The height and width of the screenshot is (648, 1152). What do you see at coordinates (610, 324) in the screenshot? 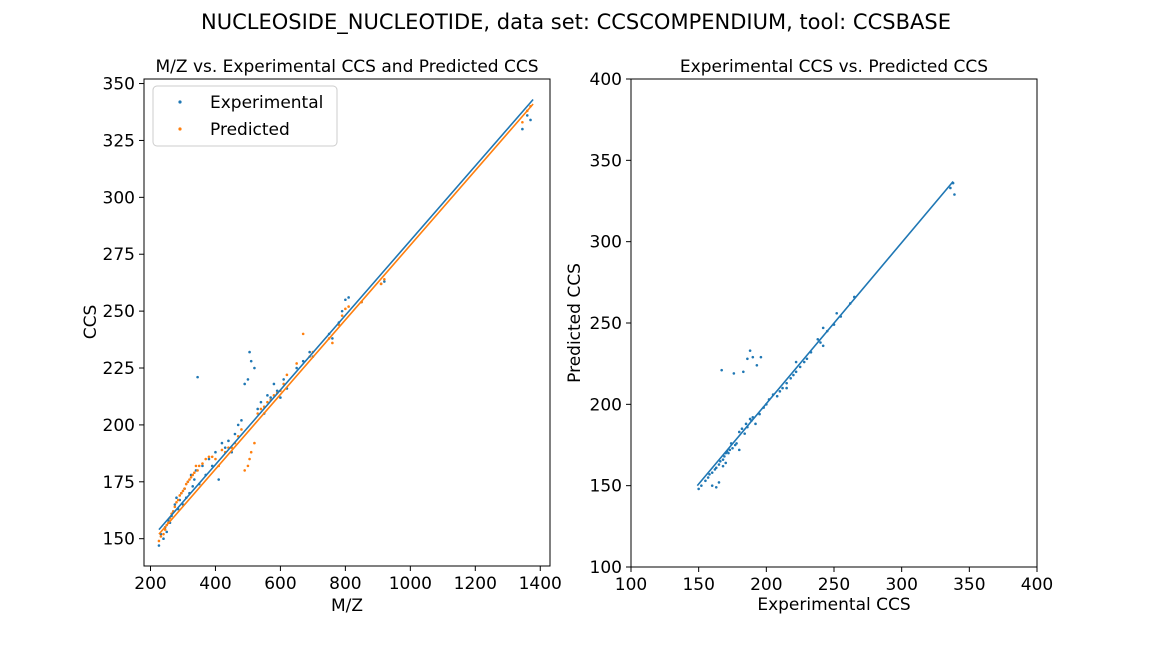
I see `right-y-ticks: 100 150 200 250 300 350 400` at bounding box center [610, 324].